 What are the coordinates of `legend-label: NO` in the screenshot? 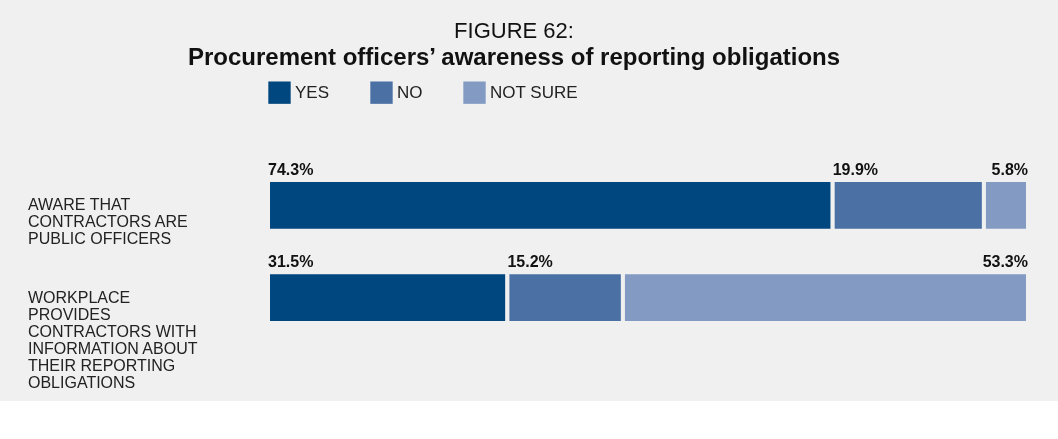 It's located at (410, 92).